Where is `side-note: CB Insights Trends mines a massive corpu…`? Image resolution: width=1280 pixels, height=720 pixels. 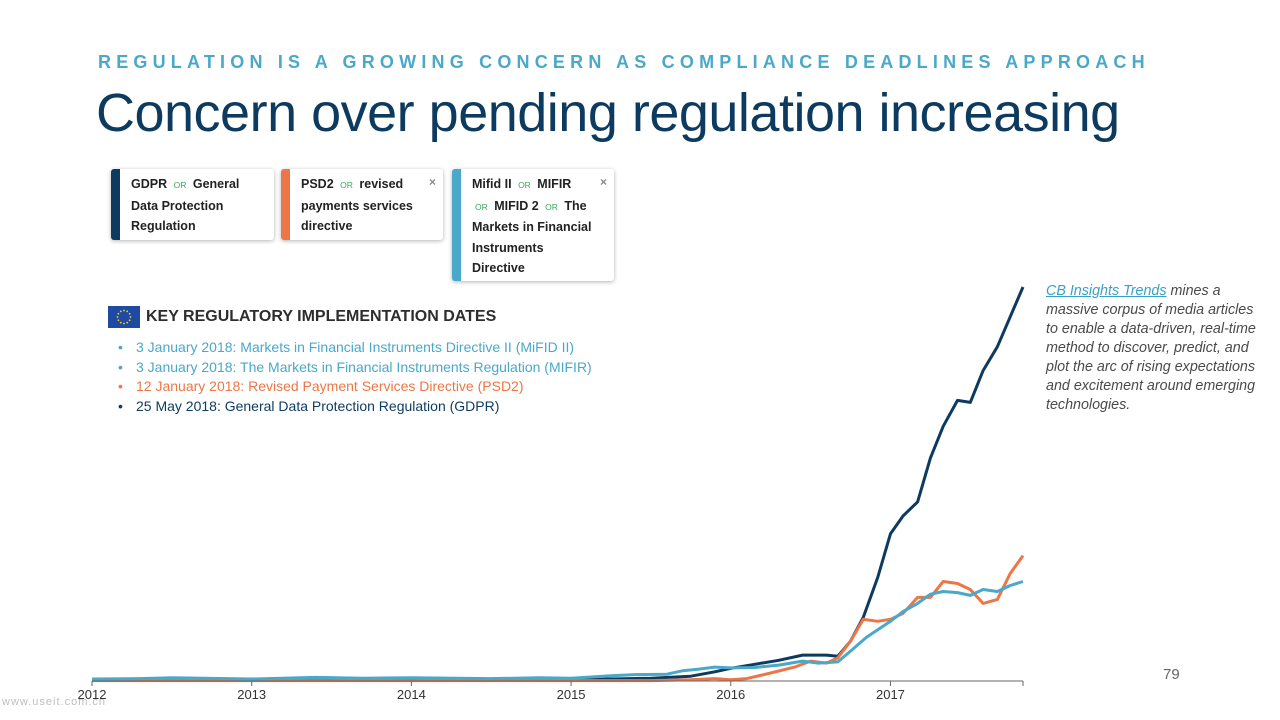
side-note: CB Insights Trends mines a massive corpu… is located at coordinates (1157, 348).